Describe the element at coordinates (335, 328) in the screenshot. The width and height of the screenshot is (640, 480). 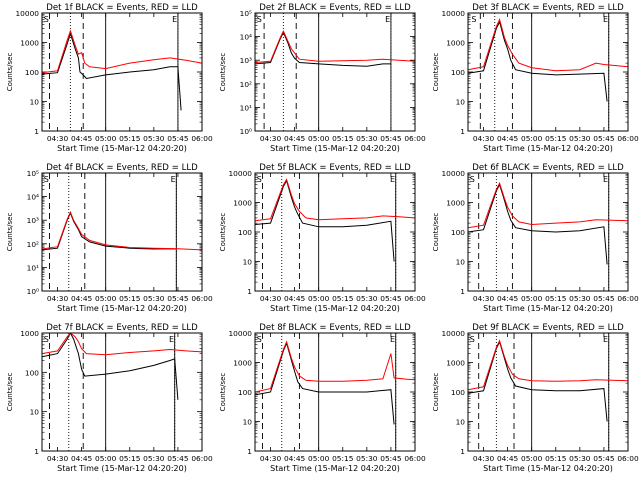
I see `panel-title: Det 8f BLACK = Events, RED = LLD` at that location.